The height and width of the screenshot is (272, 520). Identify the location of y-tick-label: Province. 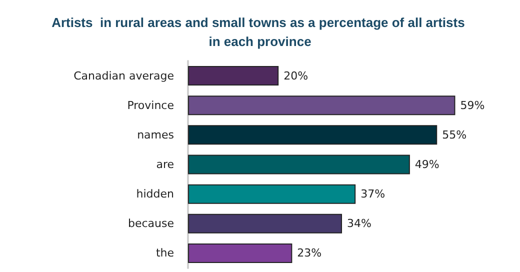
(150, 105).